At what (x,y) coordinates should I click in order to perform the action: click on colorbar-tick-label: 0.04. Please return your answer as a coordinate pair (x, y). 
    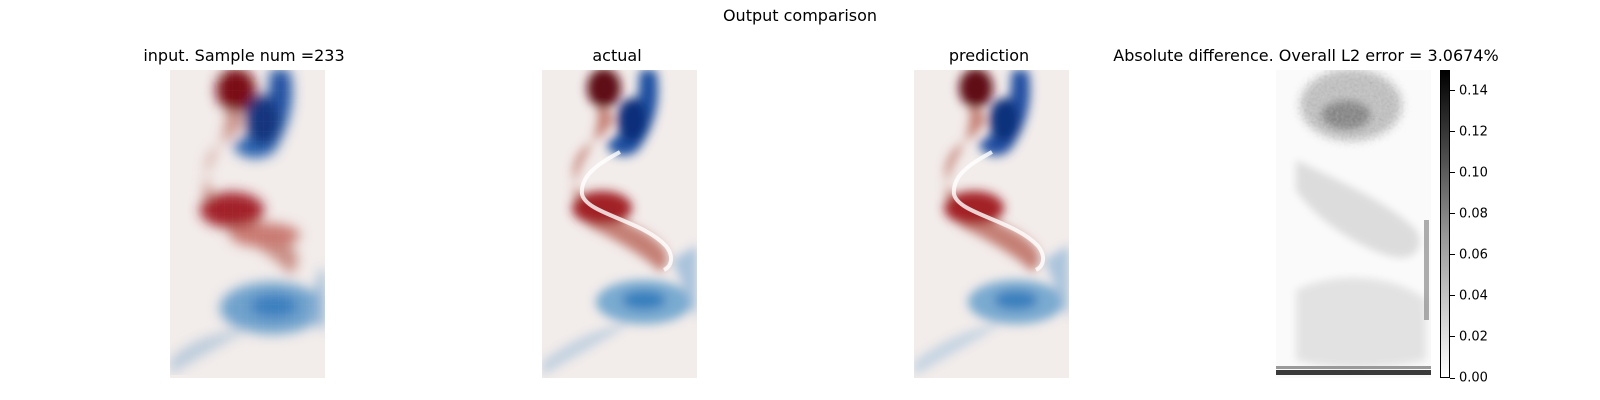
    Looking at the image, I should click on (1473, 296).